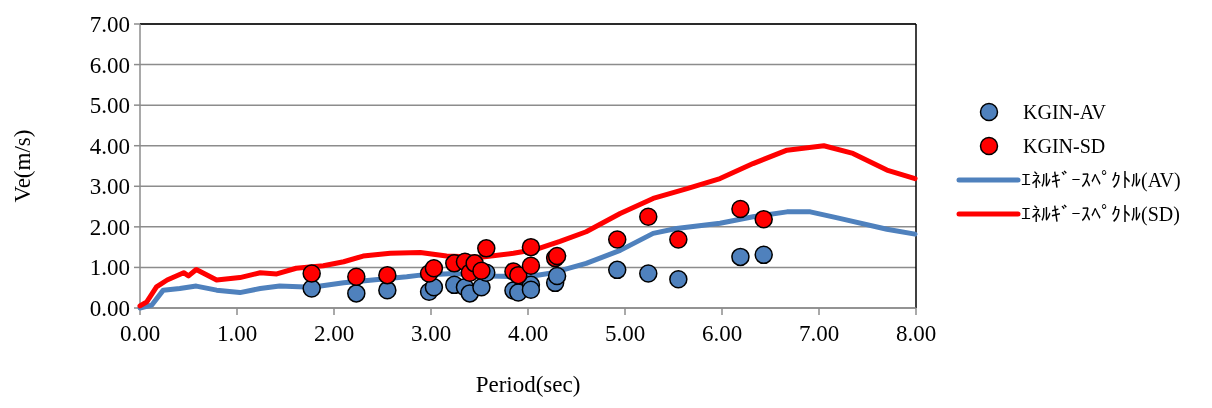 The image size is (1212, 408). What do you see at coordinates (916, 333) in the screenshot?
I see `x-tick-label: 8.00` at bounding box center [916, 333].